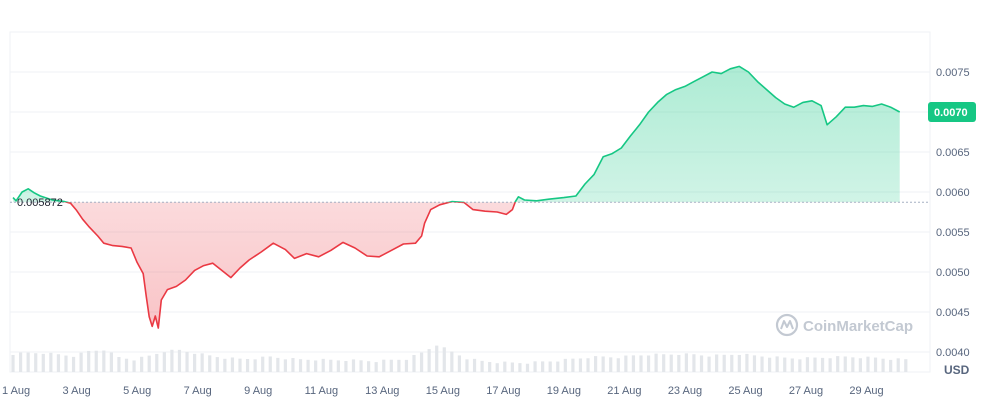 The width and height of the screenshot is (993, 406). Describe the element at coordinates (624, 391) in the screenshot. I see `x-tick-label: 21 Aug` at that location.